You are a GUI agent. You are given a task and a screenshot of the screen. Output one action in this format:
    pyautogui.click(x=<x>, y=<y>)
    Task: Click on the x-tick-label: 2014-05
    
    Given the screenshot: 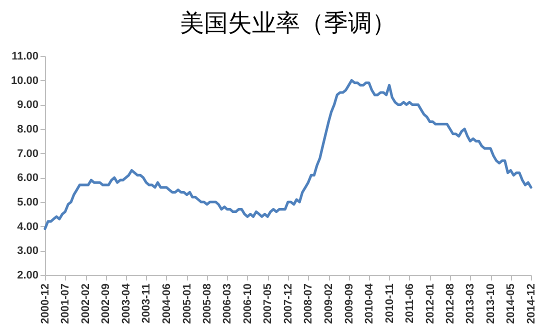 What is the action you would take?
    pyautogui.click(x=511, y=304)
    